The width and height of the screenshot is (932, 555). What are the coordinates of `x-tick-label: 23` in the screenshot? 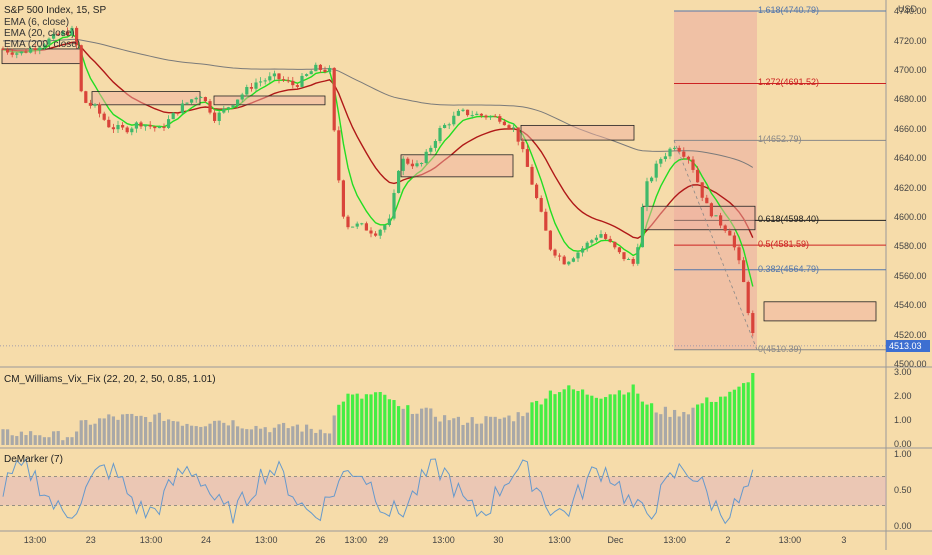 It's located at (90, 540).